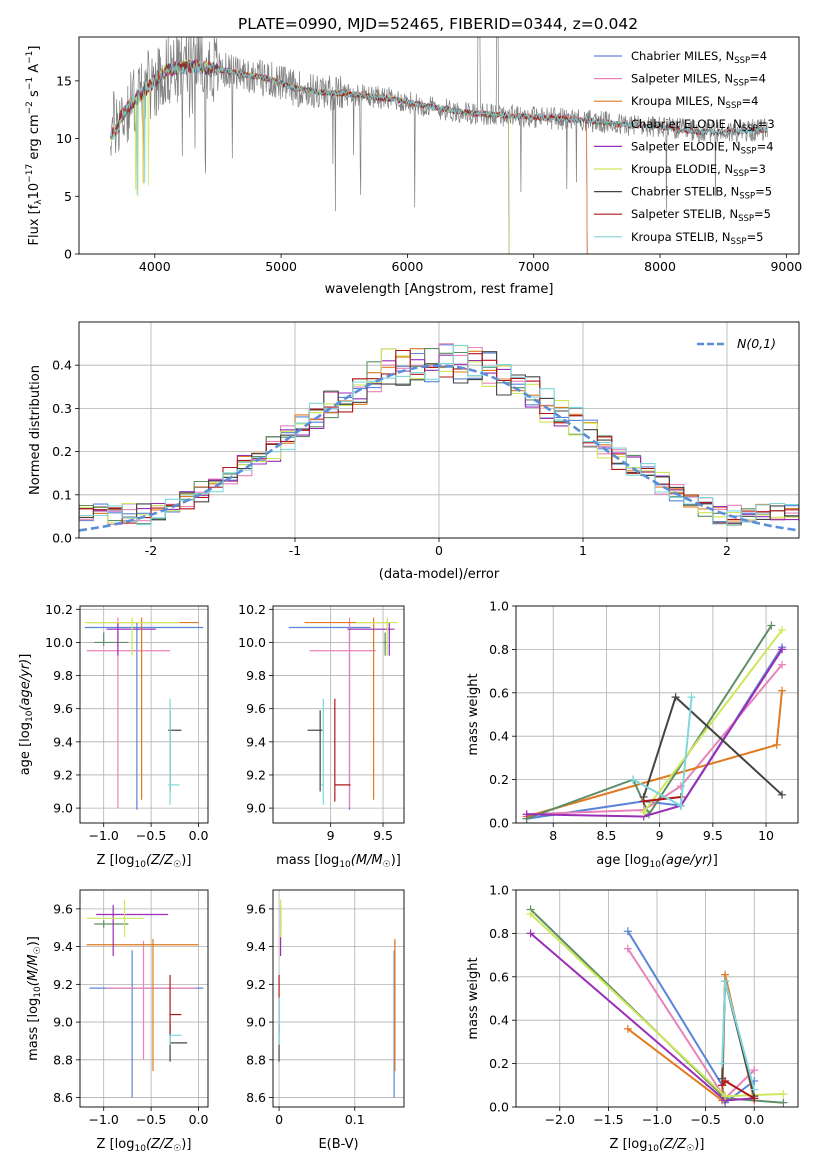  What do you see at coordinates (608, 1119) in the screenshot?
I see `x-tick-label: −1.5` at bounding box center [608, 1119].